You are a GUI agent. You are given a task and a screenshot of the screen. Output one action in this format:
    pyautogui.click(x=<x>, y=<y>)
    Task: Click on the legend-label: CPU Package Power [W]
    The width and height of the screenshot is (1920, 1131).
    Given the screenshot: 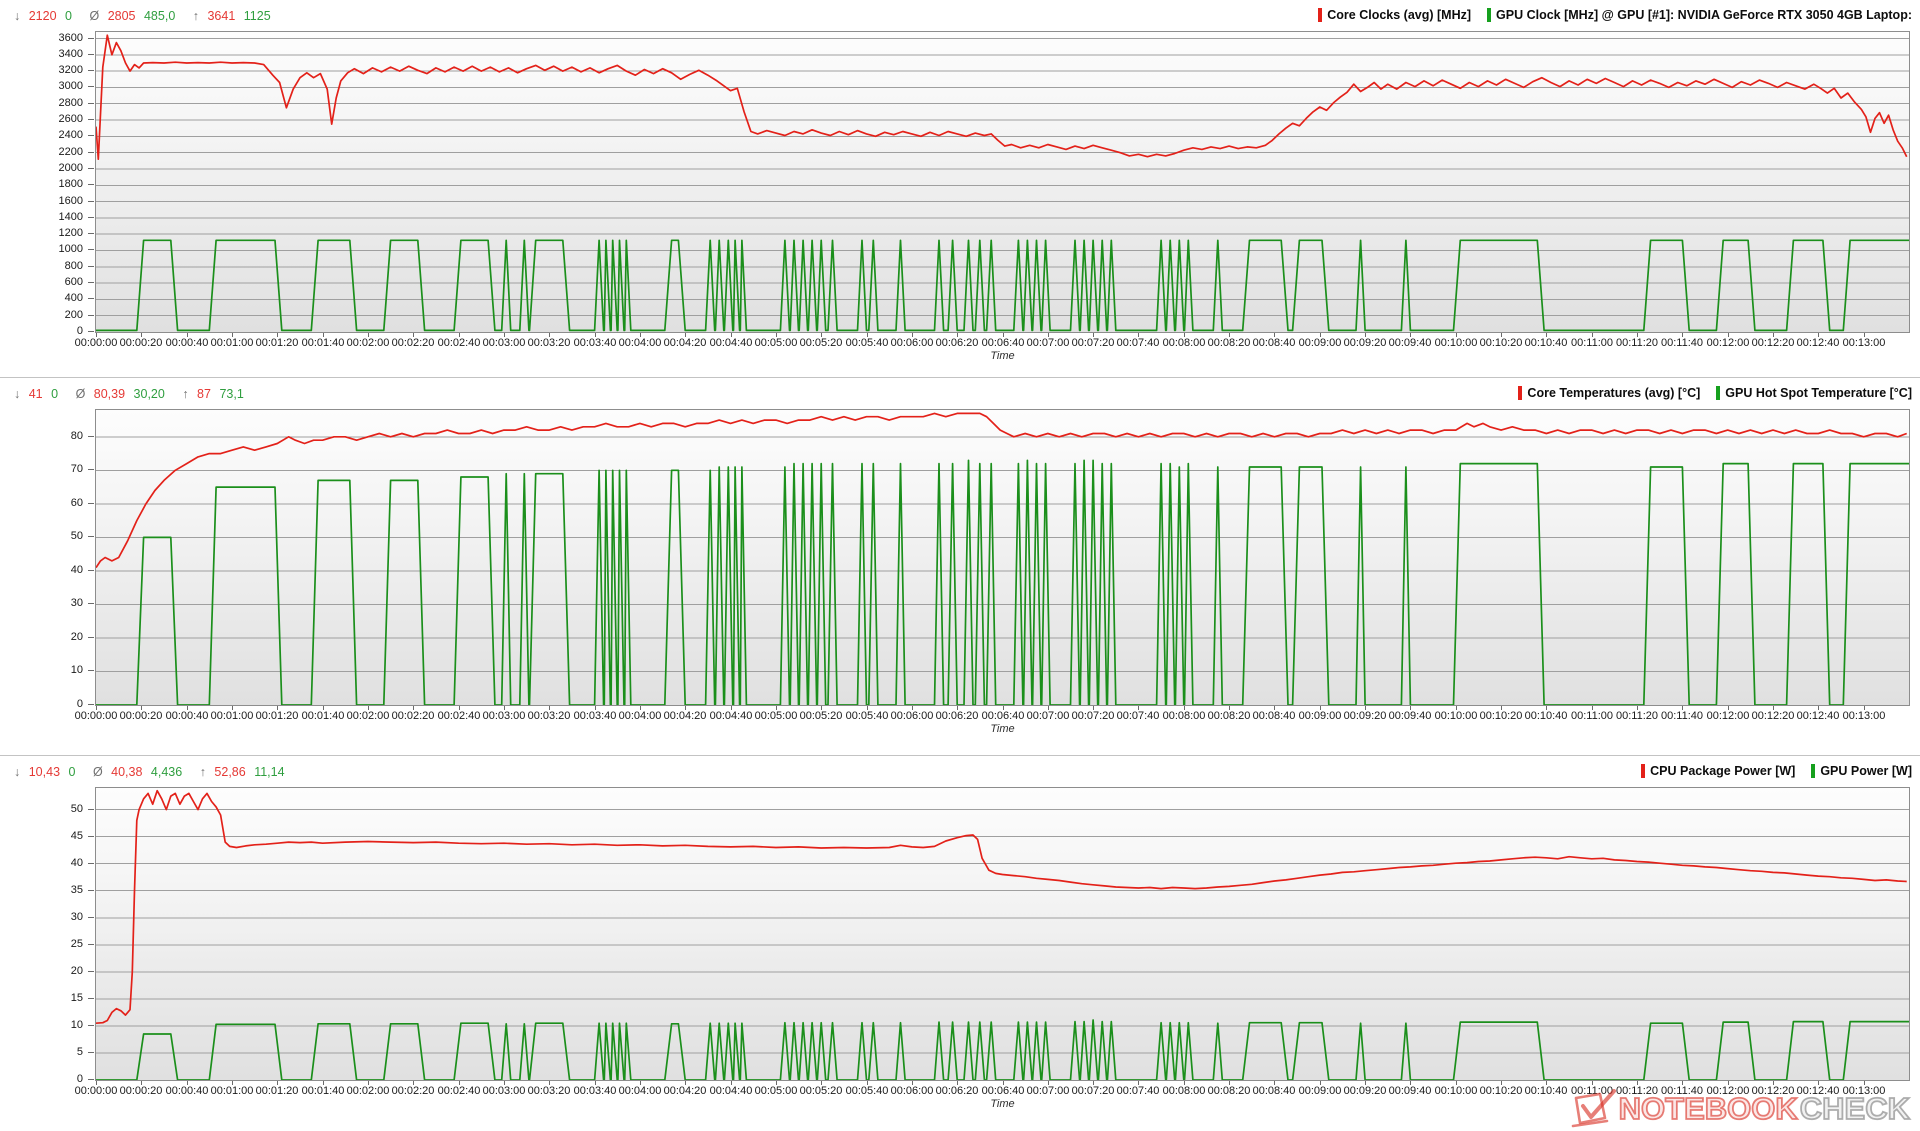 What is the action you would take?
    pyautogui.click(x=1723, y=771)
    